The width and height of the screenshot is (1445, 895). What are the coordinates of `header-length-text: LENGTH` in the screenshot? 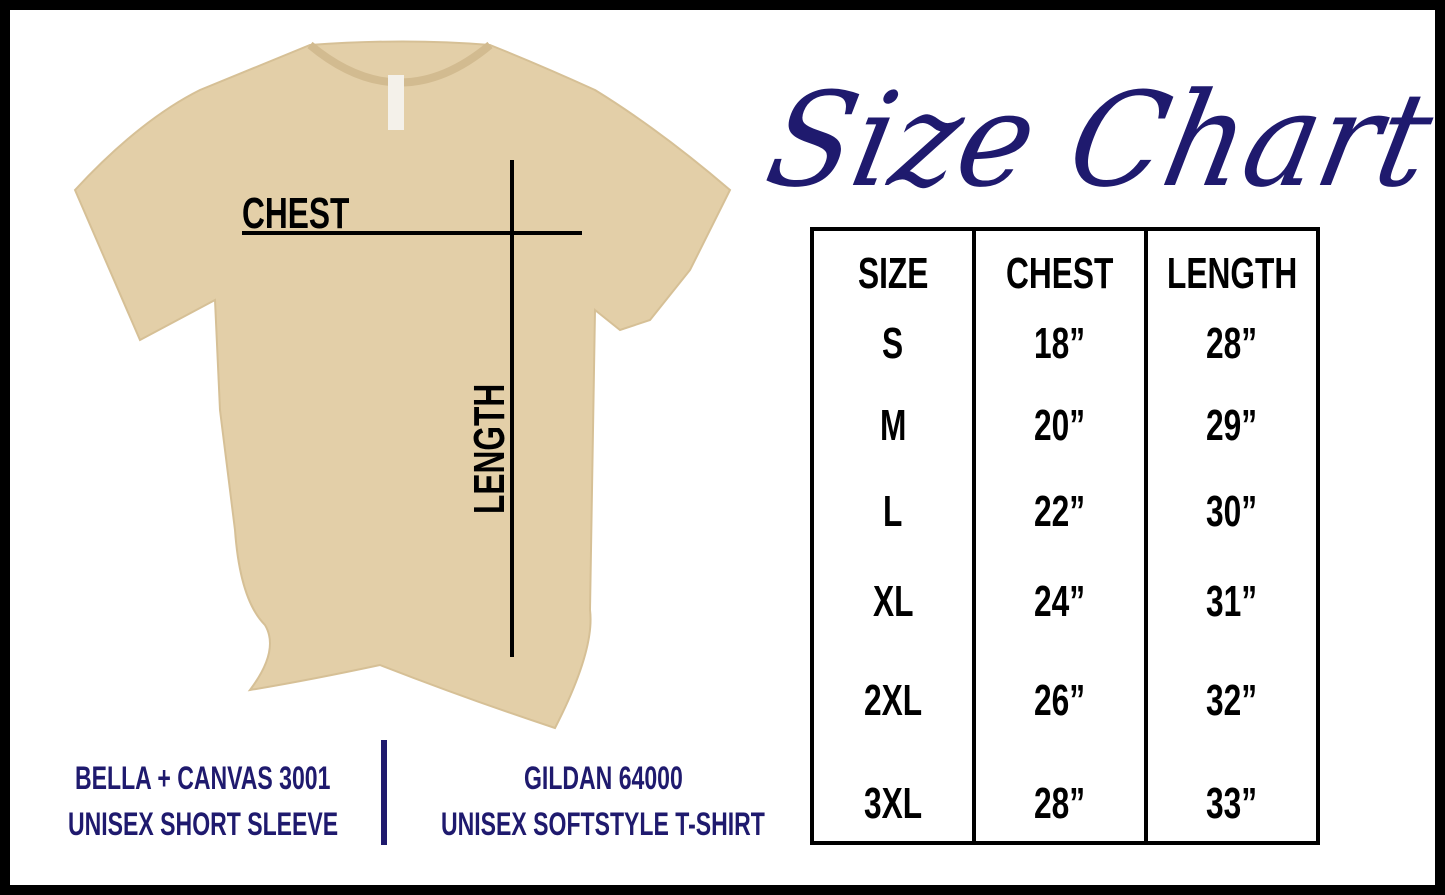 It's located at (1232, 273).